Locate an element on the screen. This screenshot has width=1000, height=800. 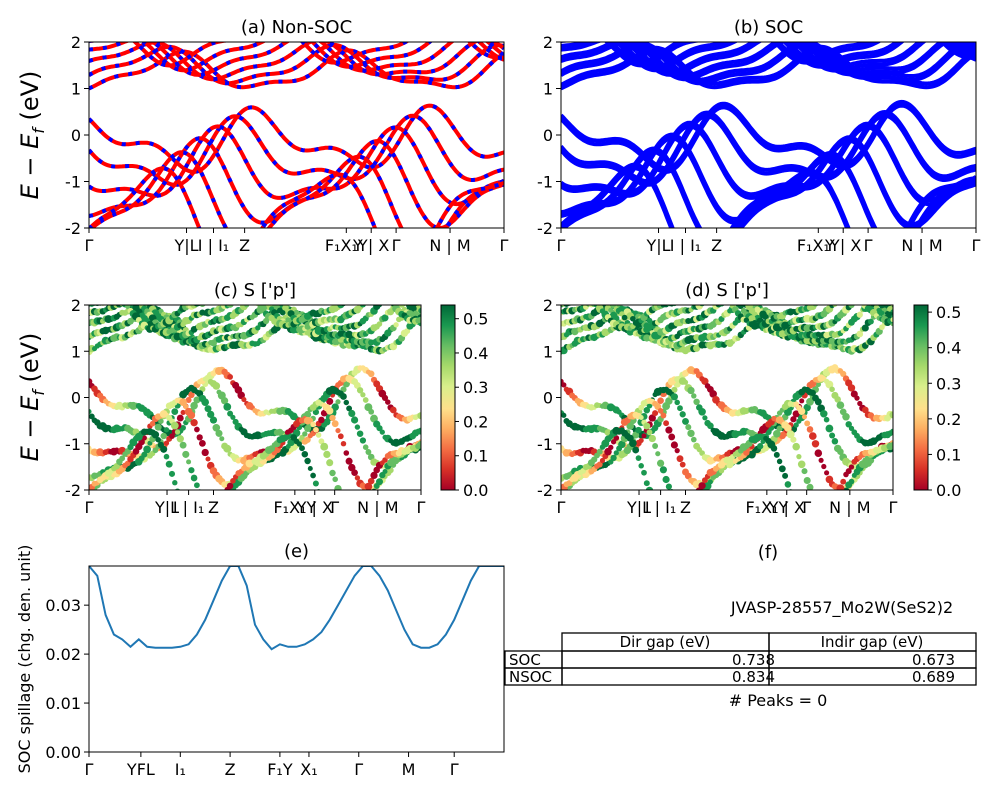
y-tick-label: 0.00 is located at coordinates (63, 752).